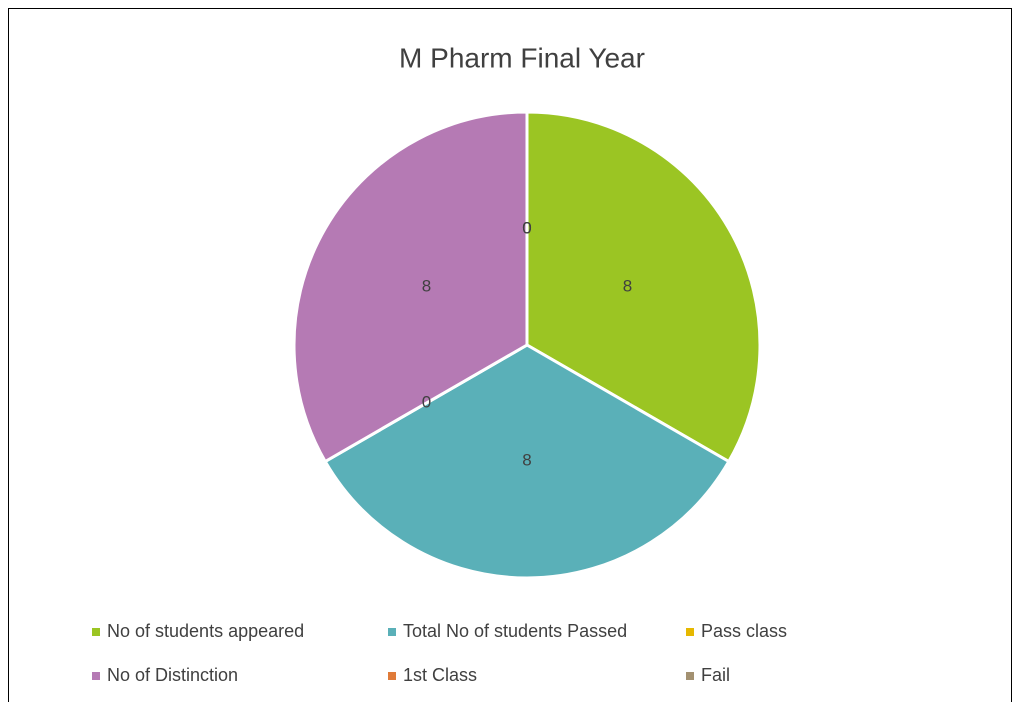  What do you see at coordinates (522, 57) in the screenshot?
I see `chart-title: M Pharm Final Year` at bounding box center [522, 57].